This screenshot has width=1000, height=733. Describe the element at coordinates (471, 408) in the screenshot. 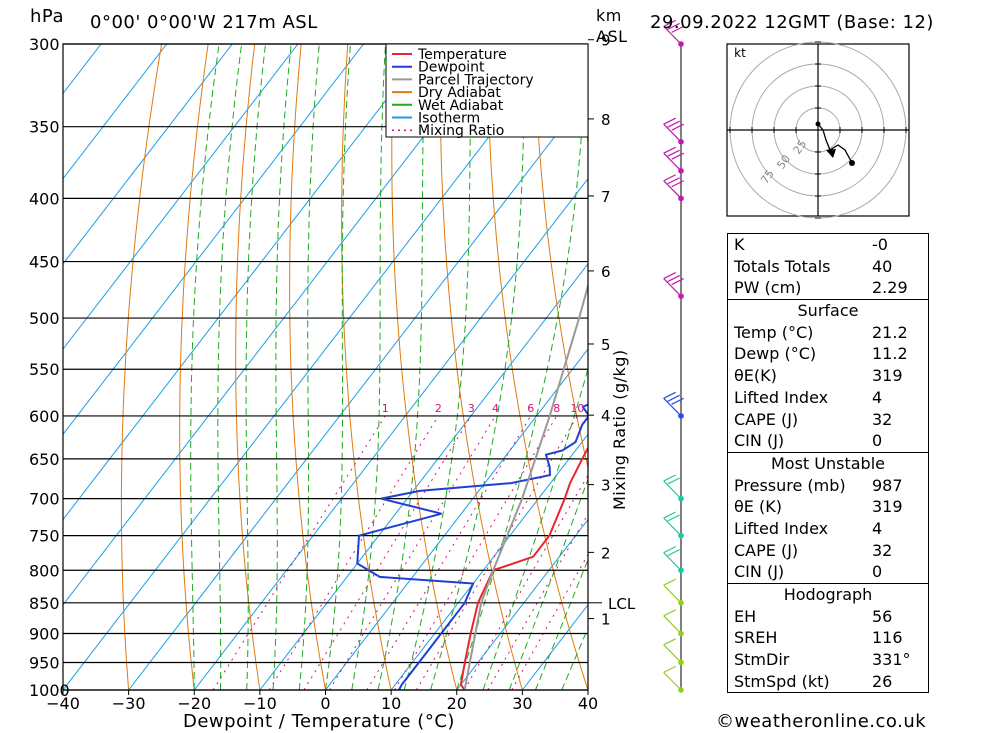

I see `mixing-ratio-label: 3` at that location.